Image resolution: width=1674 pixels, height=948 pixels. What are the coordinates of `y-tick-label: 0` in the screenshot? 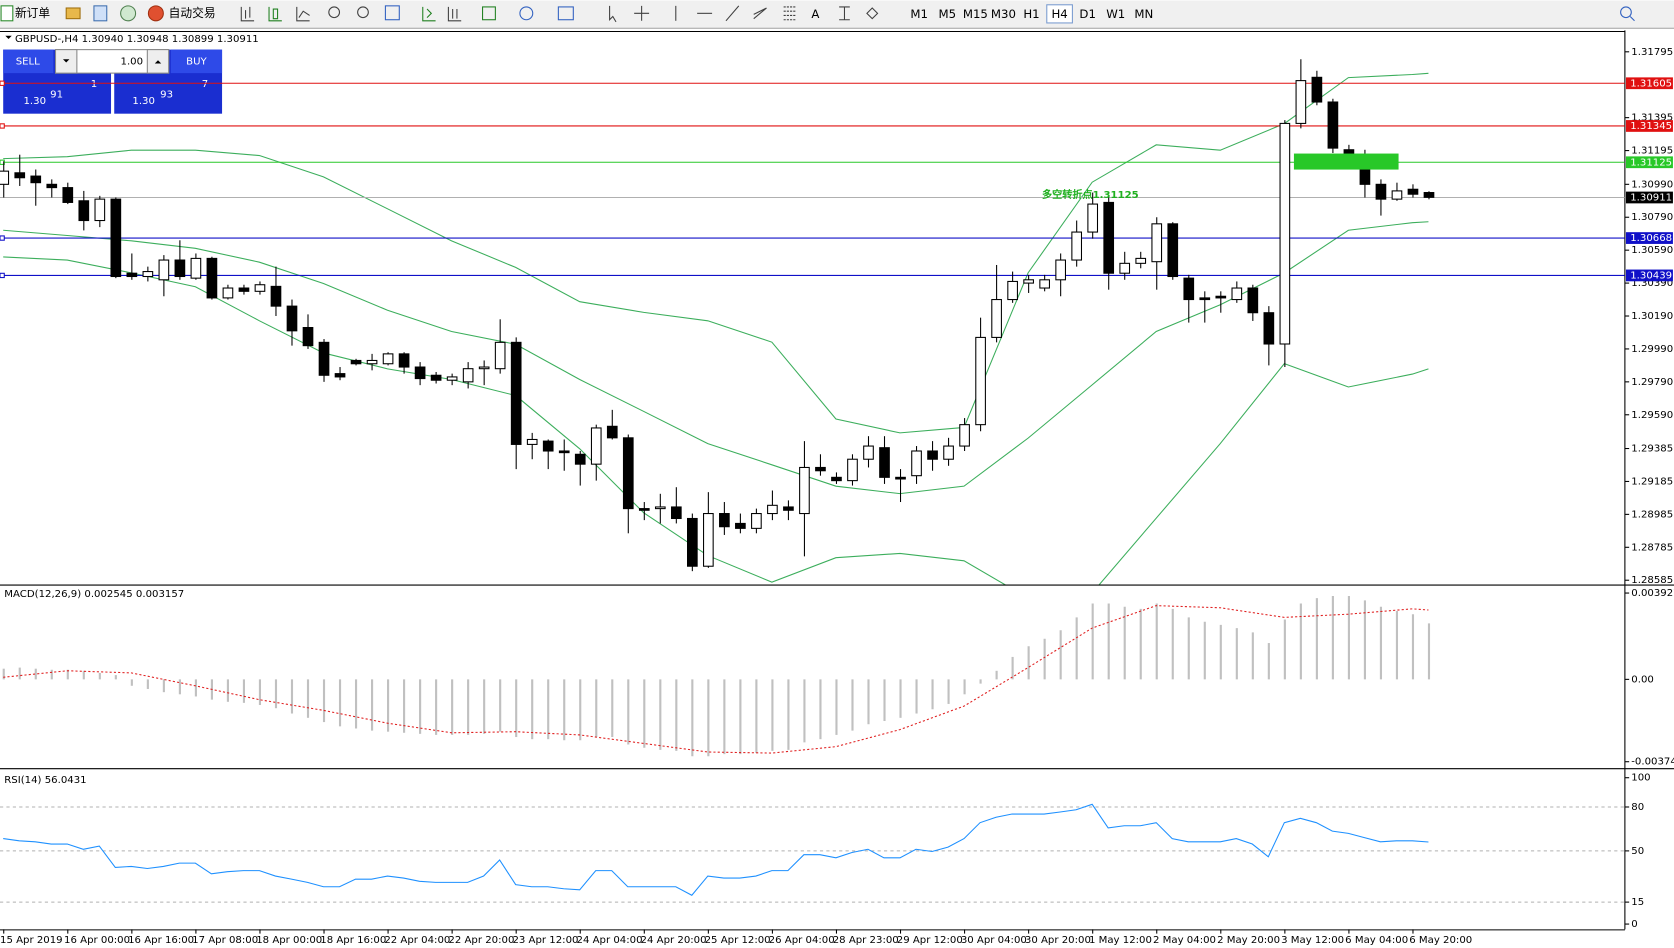 It's located at (1634, 924).